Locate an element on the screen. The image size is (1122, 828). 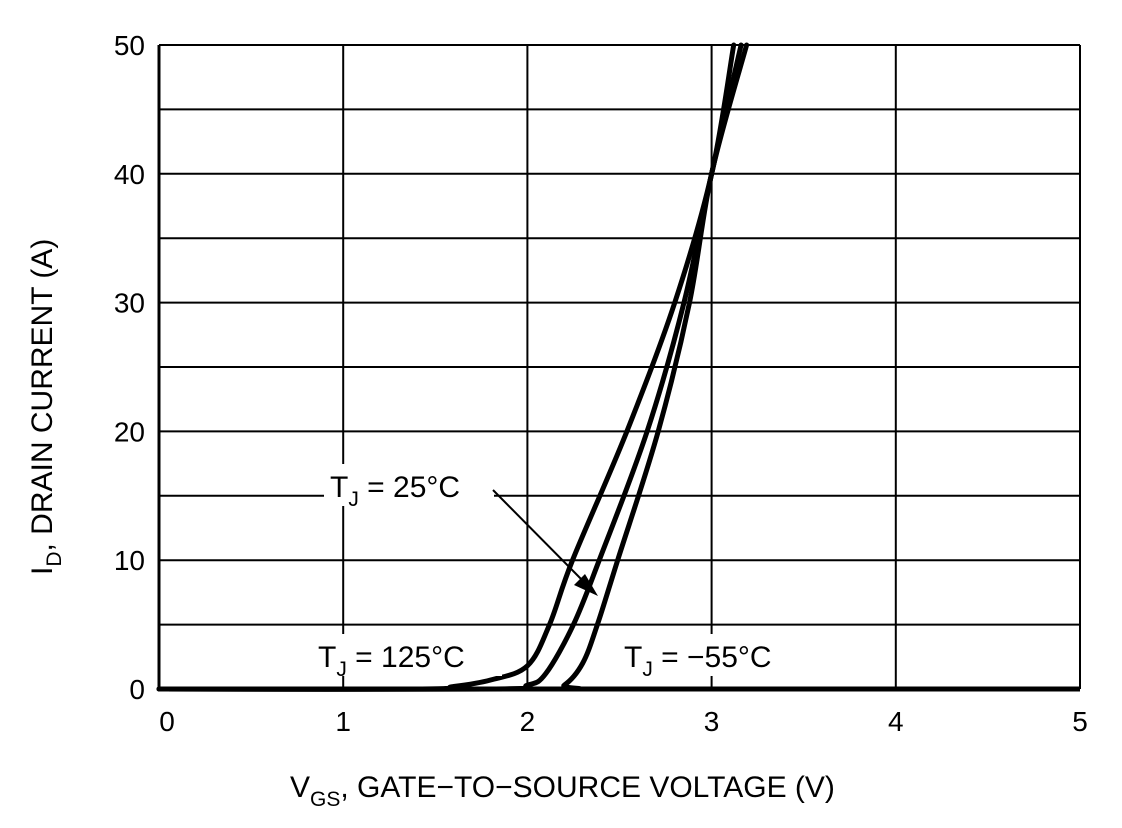
label-25-arrow is located at coordinates (540, 538).